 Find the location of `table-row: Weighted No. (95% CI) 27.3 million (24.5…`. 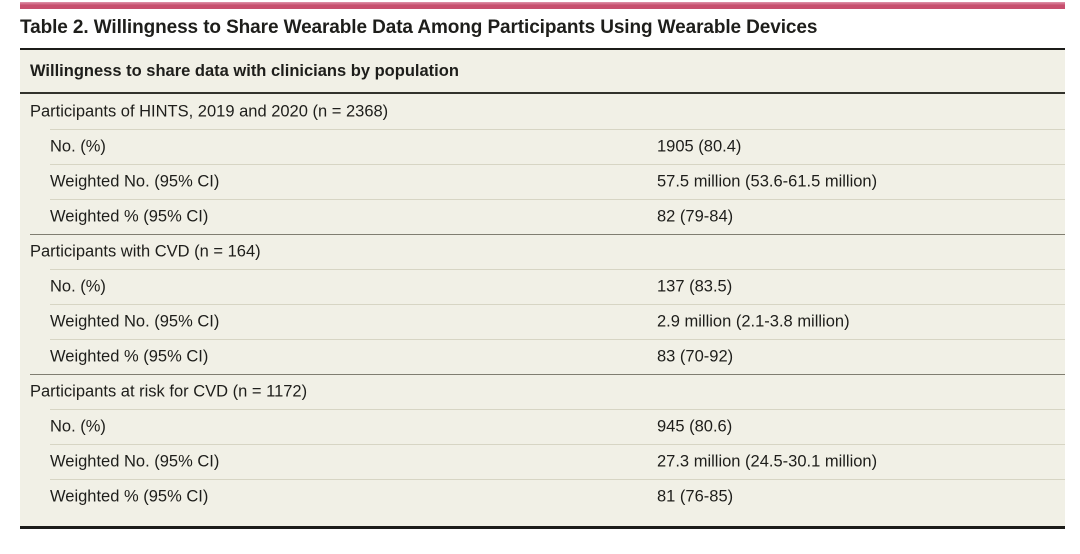

table-row: Weighted No. (95% CI) 27.3 million (24.5… is located at coordinates (542, 461).